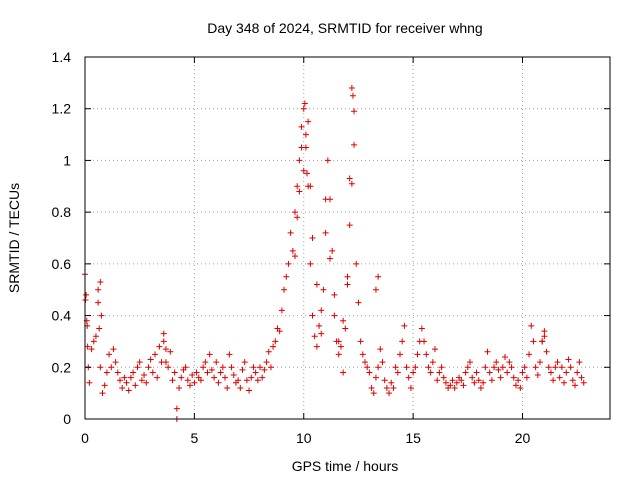 The height and width of the screenshot is (480, 640). I want to click on y-tick-label: 1, so click(67, 160).